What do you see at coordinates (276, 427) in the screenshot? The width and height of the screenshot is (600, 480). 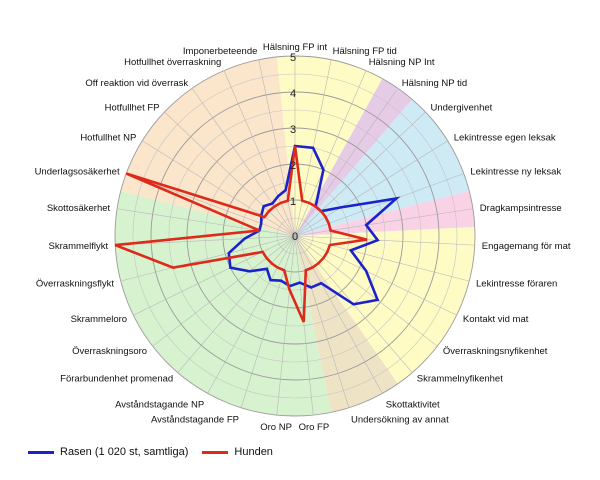 I see `axis-label: Oro NP` at bounding box center [276, 427].